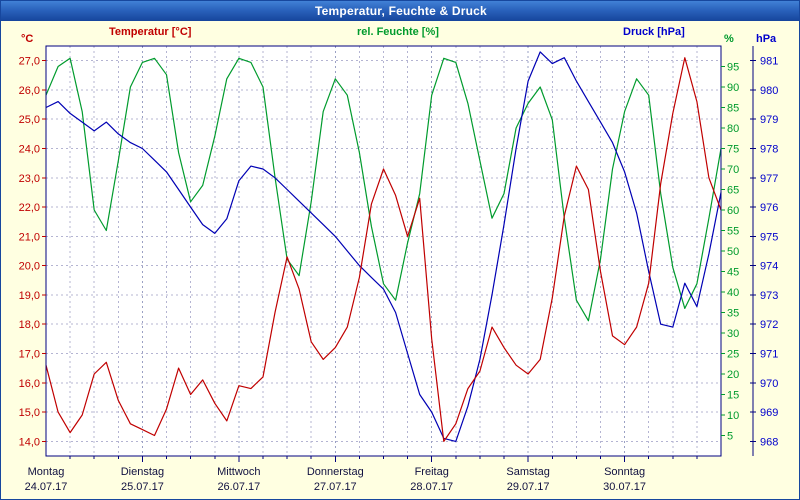 This screenshot has height=500, width=800. I want to click on svg-text: 24.07.17, so click(46, 487).